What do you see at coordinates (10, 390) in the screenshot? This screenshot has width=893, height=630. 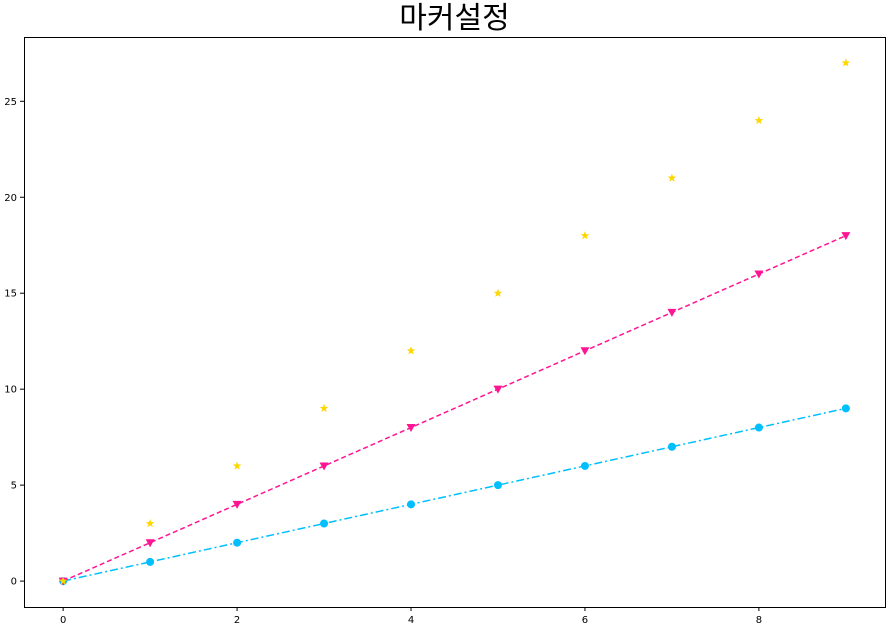 I see `y-tick-label: 10` at bounding box center [10, 390].